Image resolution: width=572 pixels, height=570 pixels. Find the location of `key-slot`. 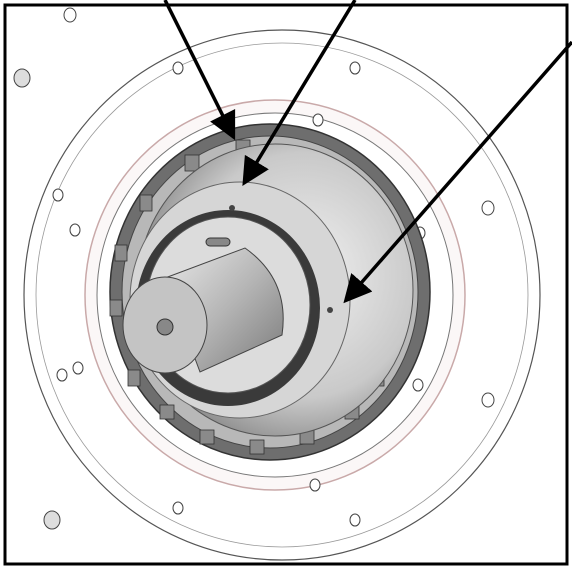

key-slot is located at coordinates (218, 242).